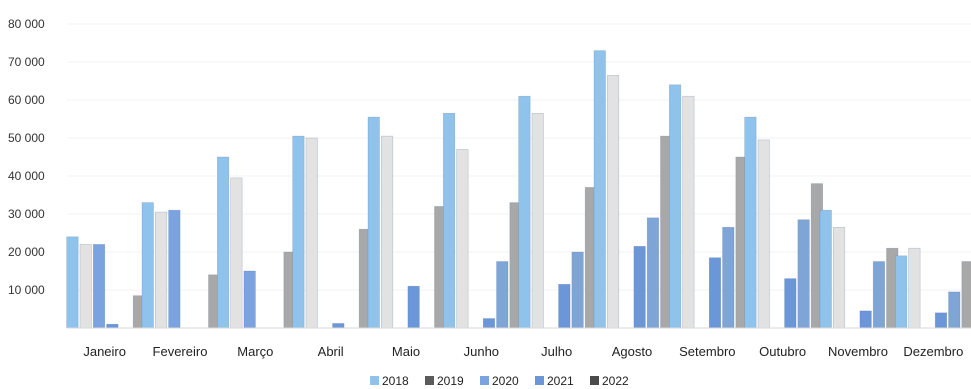 The image size is (971, 389). Describe the element at coordinates (104, 351) in the screenshot. I see `x-tick-label: Janeiro` at that location.